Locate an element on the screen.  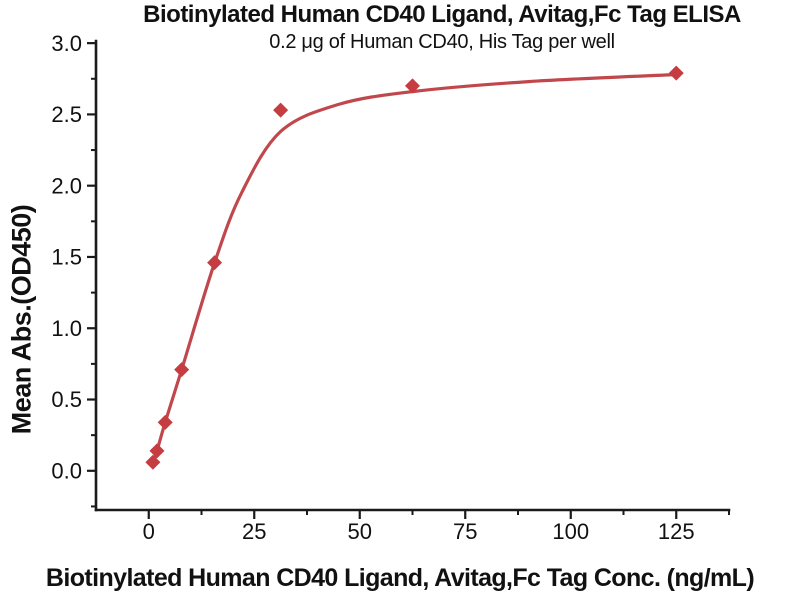
x-tick-label: 0 is located at coordinates (149, 531).